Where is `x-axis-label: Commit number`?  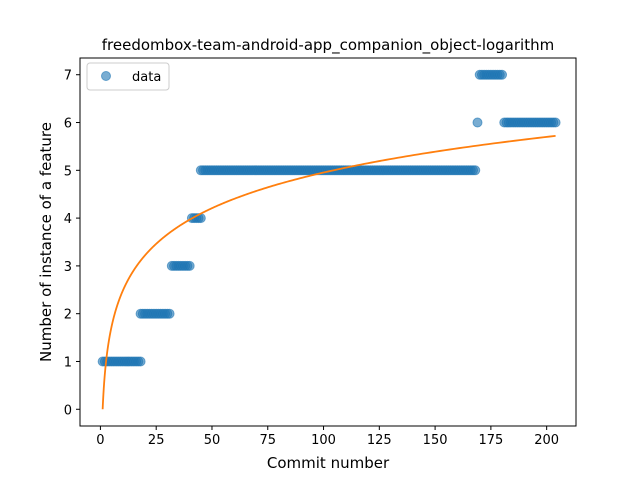 x-axis-label: Commit number is located at coordinates (328, 463).